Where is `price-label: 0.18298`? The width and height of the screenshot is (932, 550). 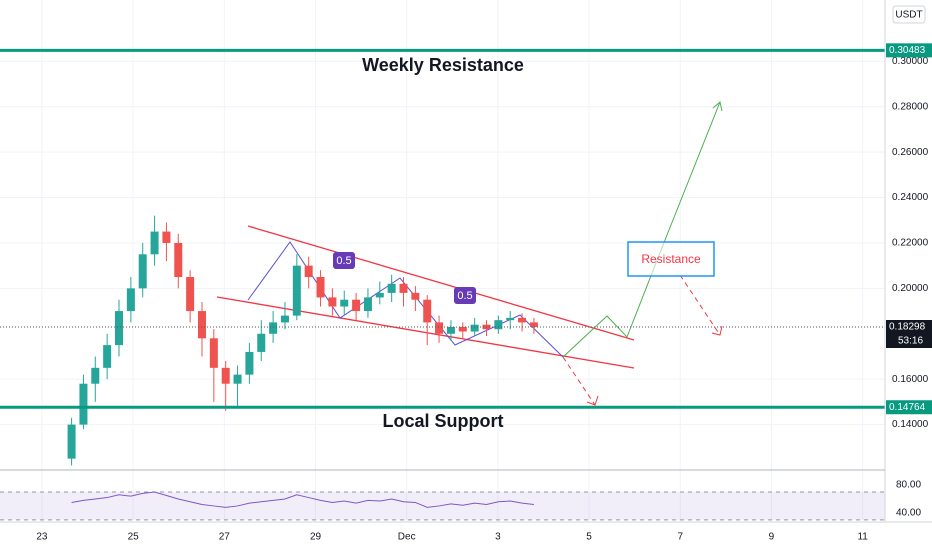 price-label: 0.18298 is located at coordinates (907, 327).